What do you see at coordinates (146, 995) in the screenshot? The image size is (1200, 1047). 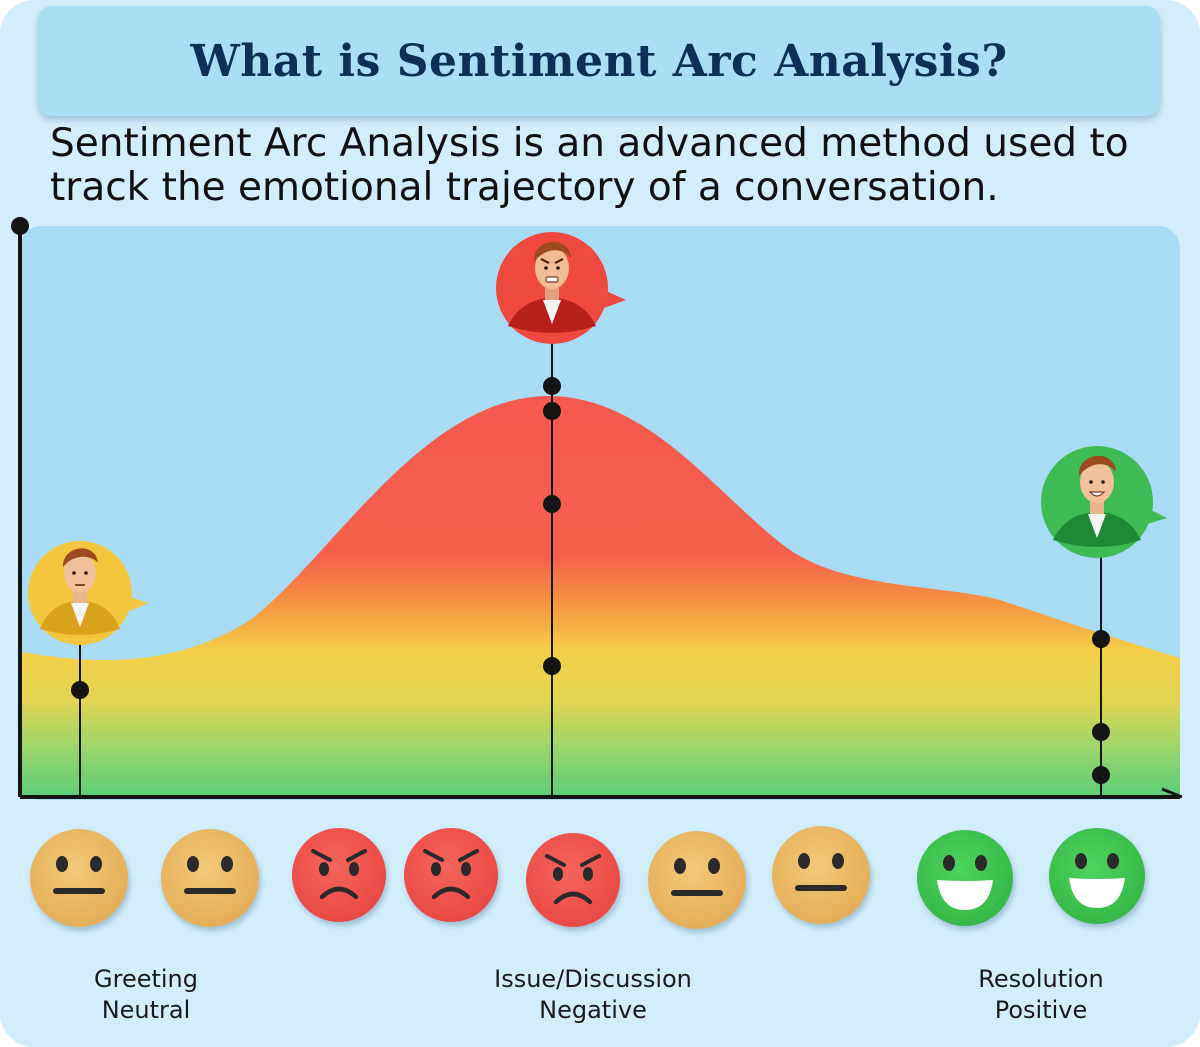 I see `greeting-phase-label: Greeting Neutral` at bounding box center [146, 995].